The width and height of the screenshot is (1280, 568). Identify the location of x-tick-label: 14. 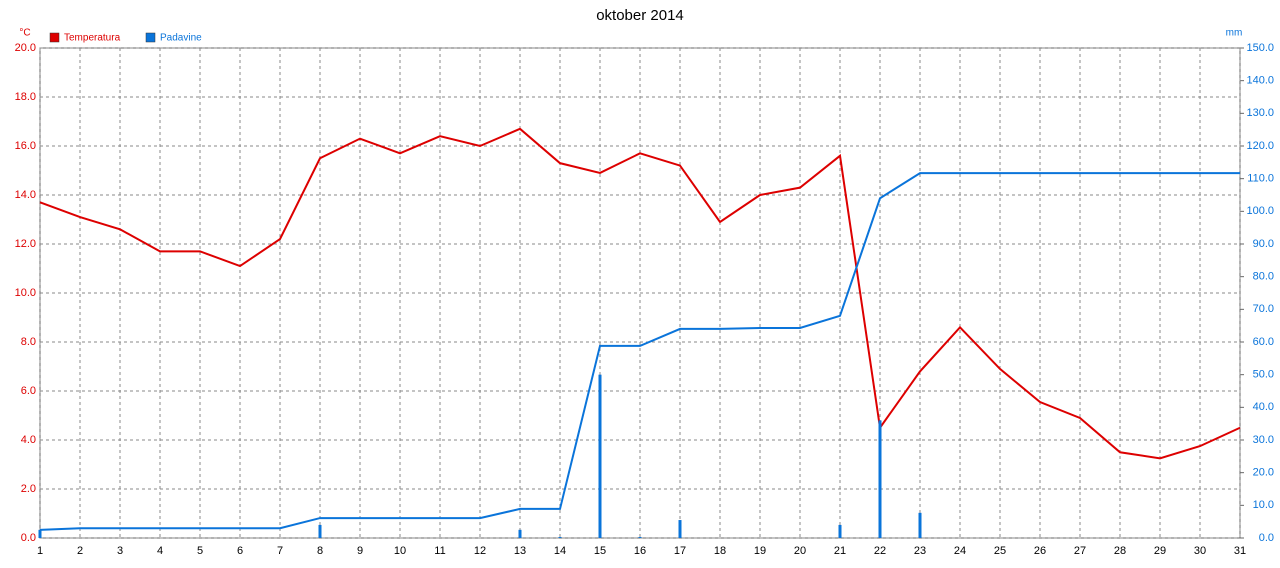
(560, 551).